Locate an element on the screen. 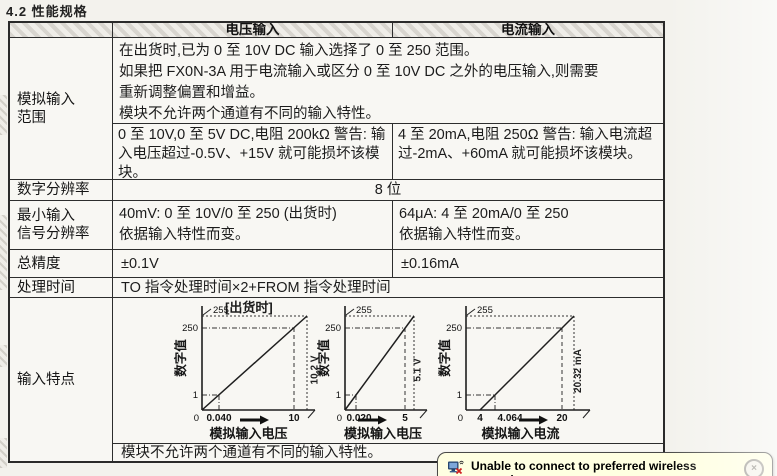 The image size is (777, 476). xtick-10: 10 is located at coordinates (294, 418).